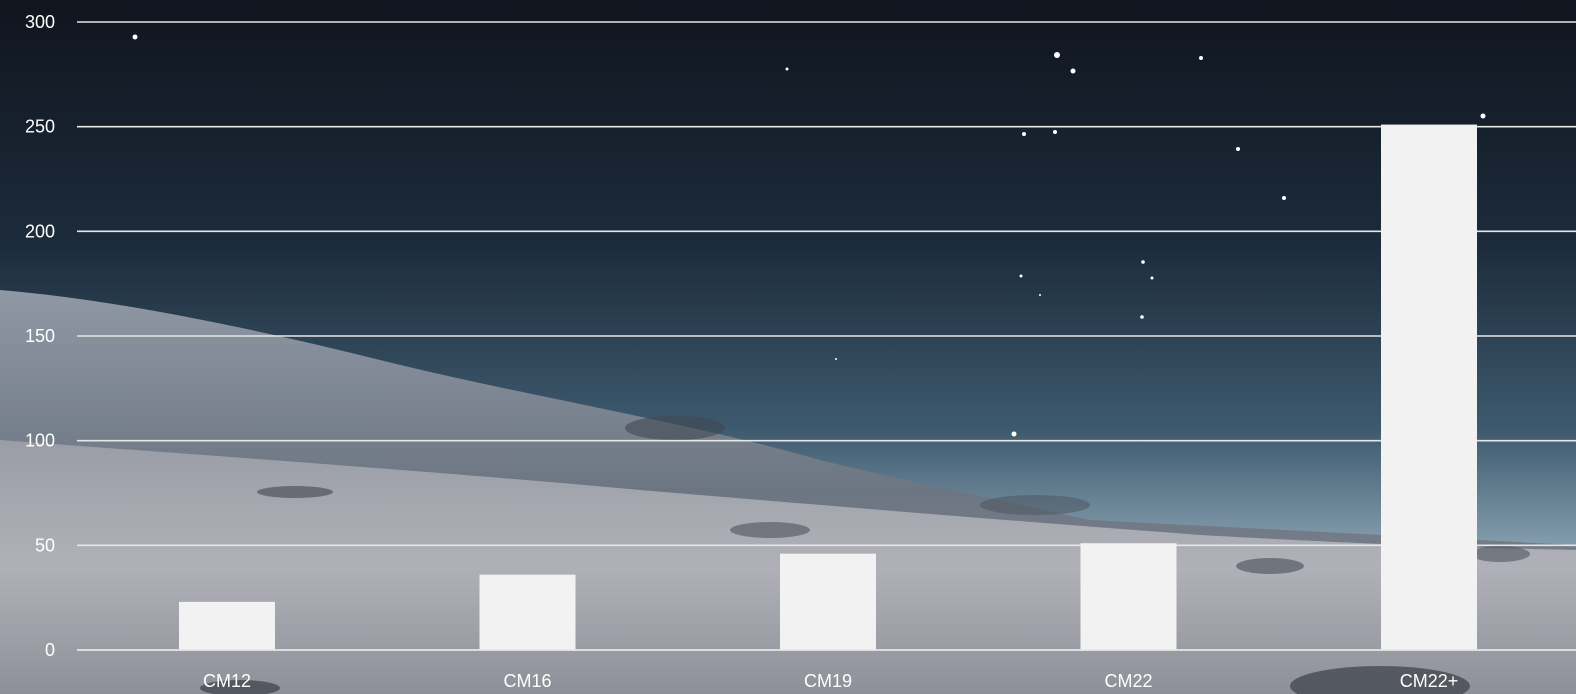  What do you see at coordinates (50, 650) in the screenshot?
I see `y-tick-label: 0` at bounding box center [50, 650].